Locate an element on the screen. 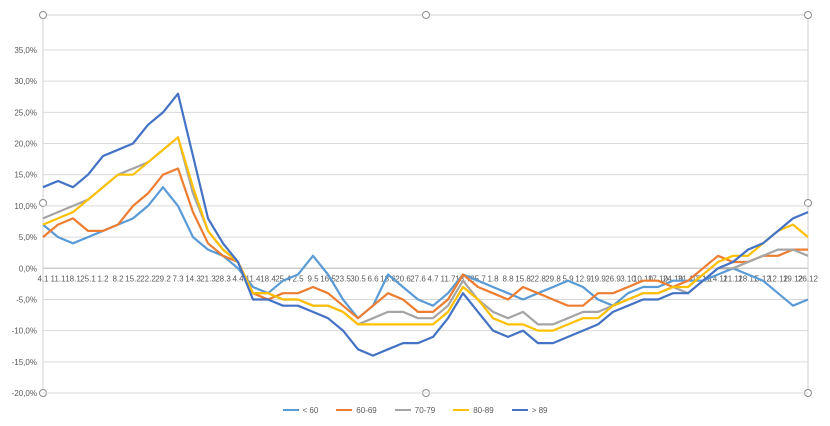 This screenshot has height=426, width=830. x-tick-label: 14.3 is located at coordinates (193, 278).